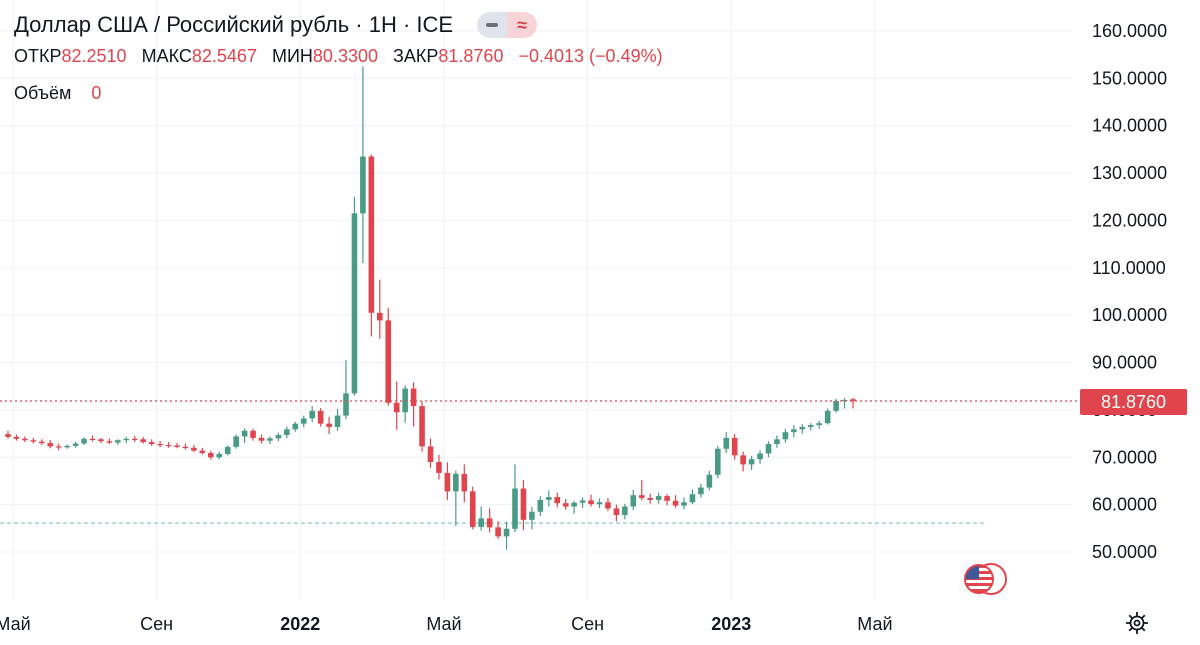  What do you see at coordinates (96, 93) in the screenshot?
I see `volume-value: 0` at bounding box center [96, 93].